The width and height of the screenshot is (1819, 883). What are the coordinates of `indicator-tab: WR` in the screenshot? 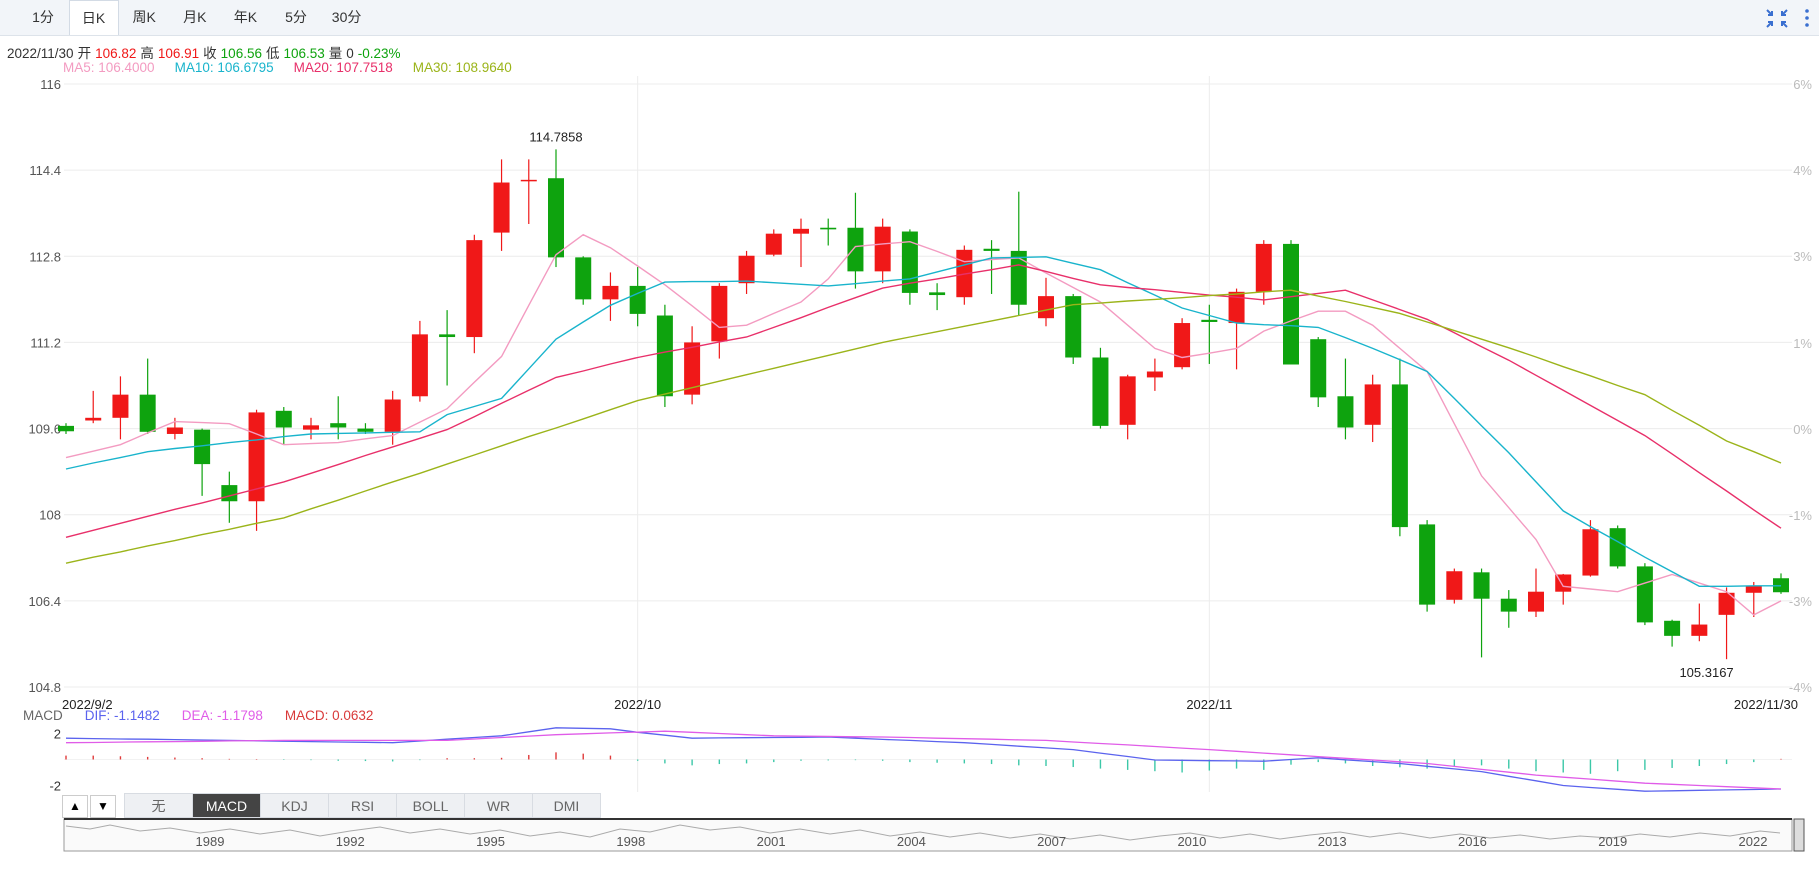 It's located at (498, 805).